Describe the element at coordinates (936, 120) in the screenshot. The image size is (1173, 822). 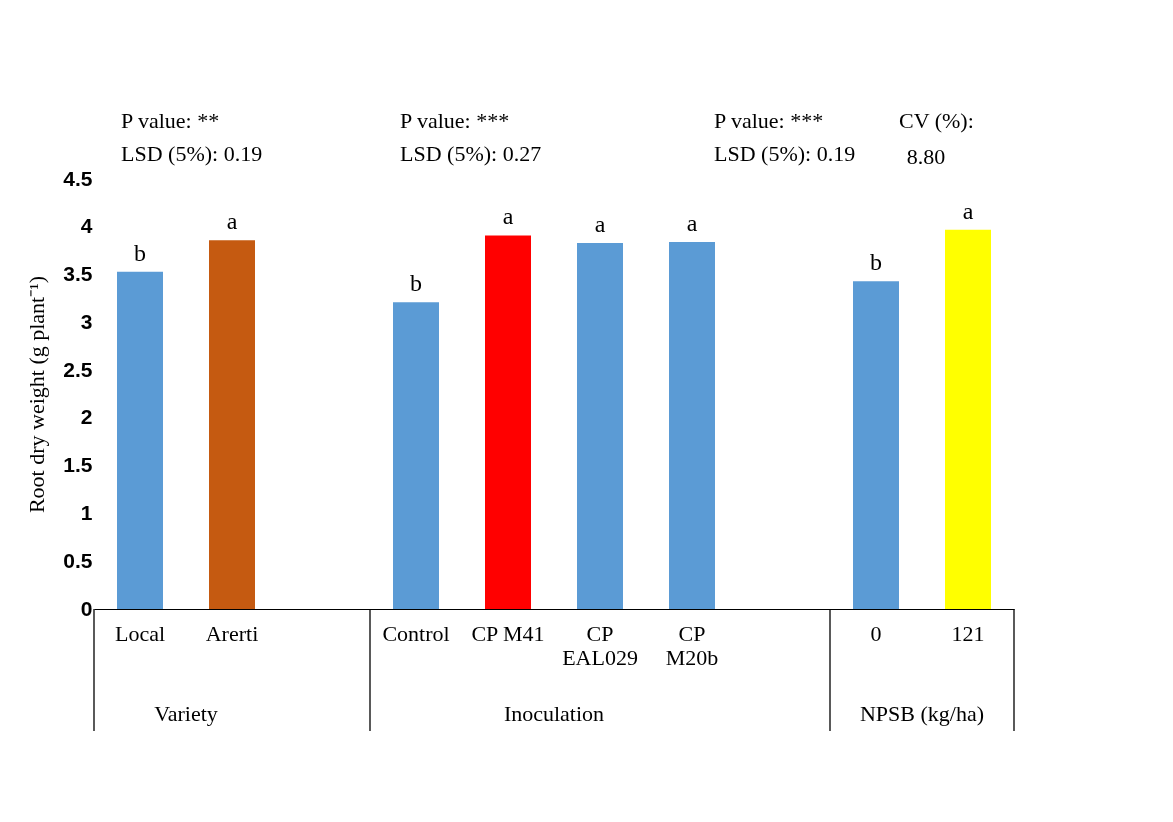
I see `text: CV (%):` at that location.